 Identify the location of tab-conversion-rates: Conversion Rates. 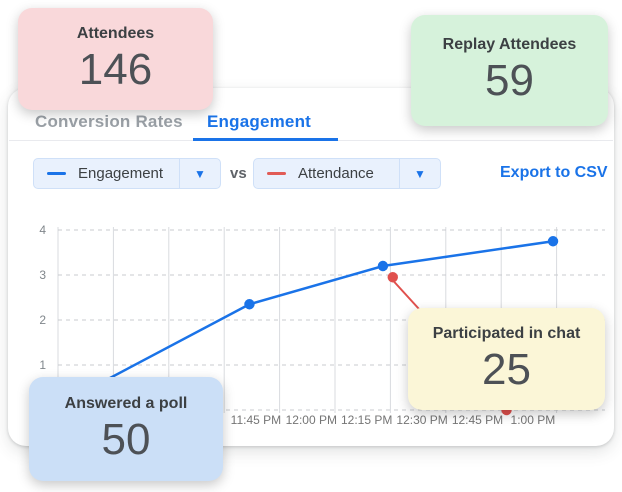
(109, 121).